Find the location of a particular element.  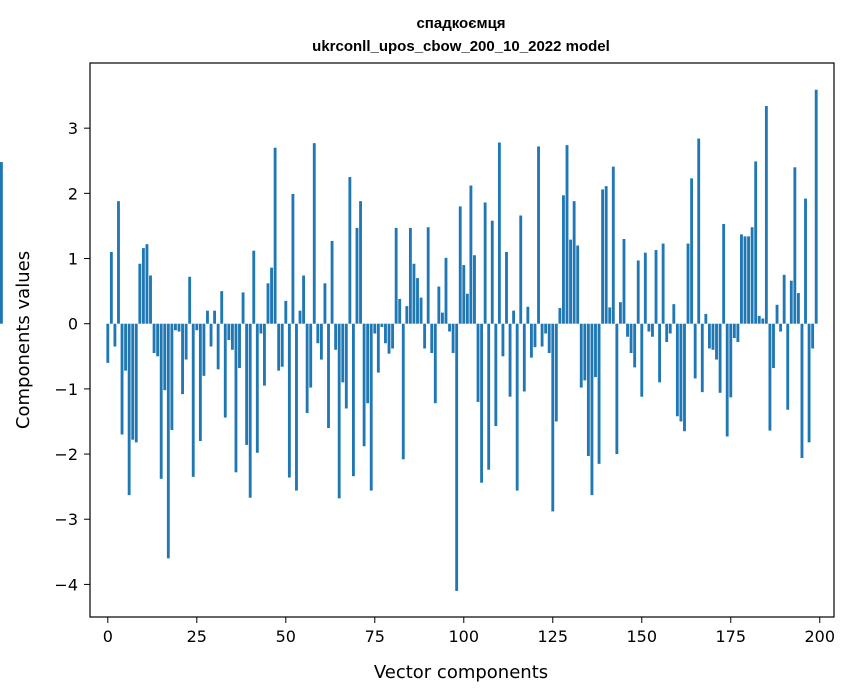

y-tick-label: −3 is located at coordinates (66, 519).